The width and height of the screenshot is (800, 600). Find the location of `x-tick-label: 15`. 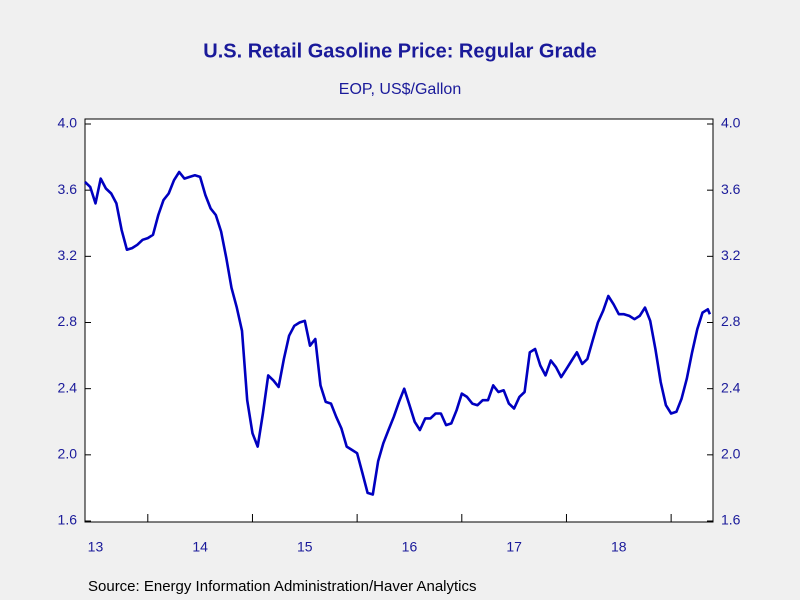

x-tick-label: 15 is located at coordinates (305, 547).